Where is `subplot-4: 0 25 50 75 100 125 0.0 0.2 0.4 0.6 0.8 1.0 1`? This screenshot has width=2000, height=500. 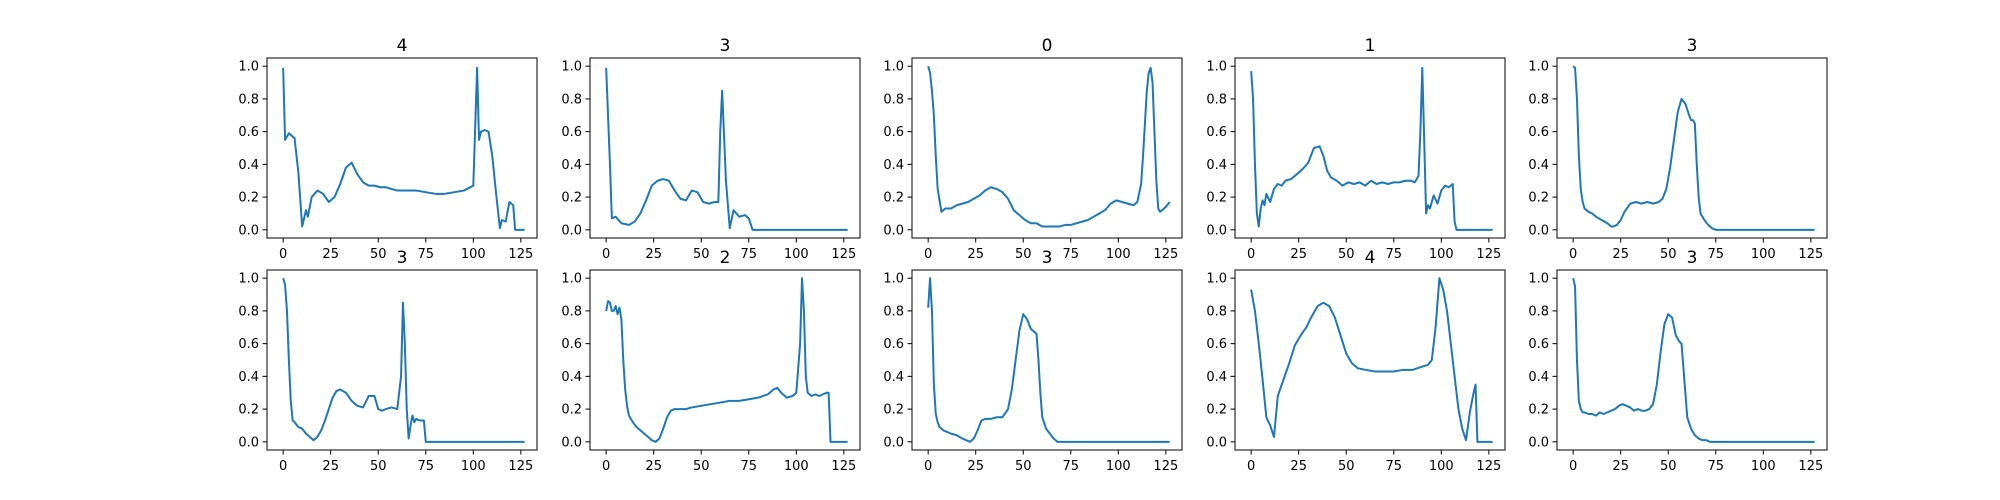 subplot-4: 0 25 50 75 100 125 0.0 0.2 0.4 0.6 0.8 1.0 1 is located at coordinates (1356, 149).